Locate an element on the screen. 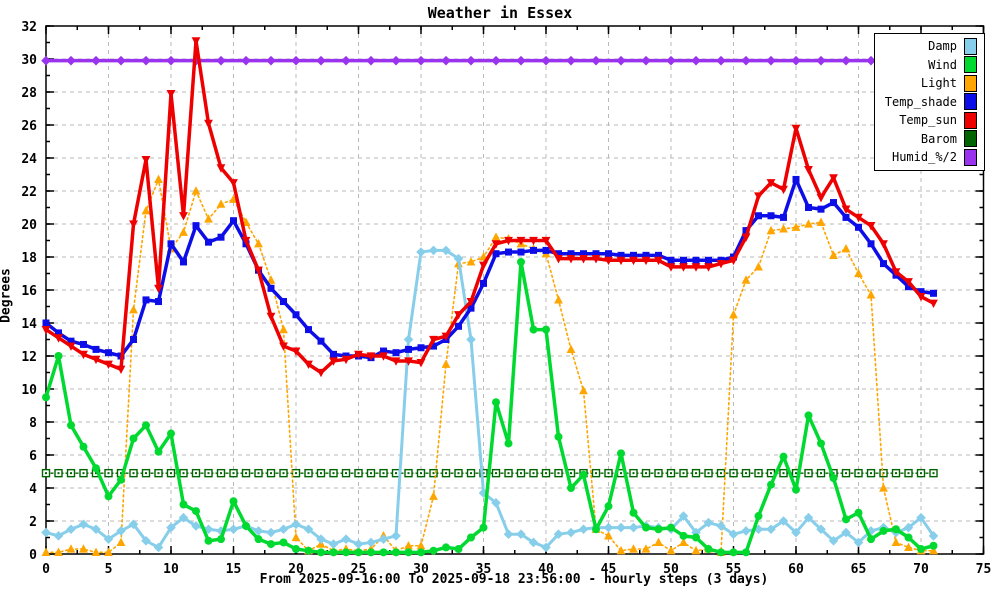 Image resolution: width=1000 pixels, height=600 pixels. x-tick-label: 30 is located at coordinates (421, 569).